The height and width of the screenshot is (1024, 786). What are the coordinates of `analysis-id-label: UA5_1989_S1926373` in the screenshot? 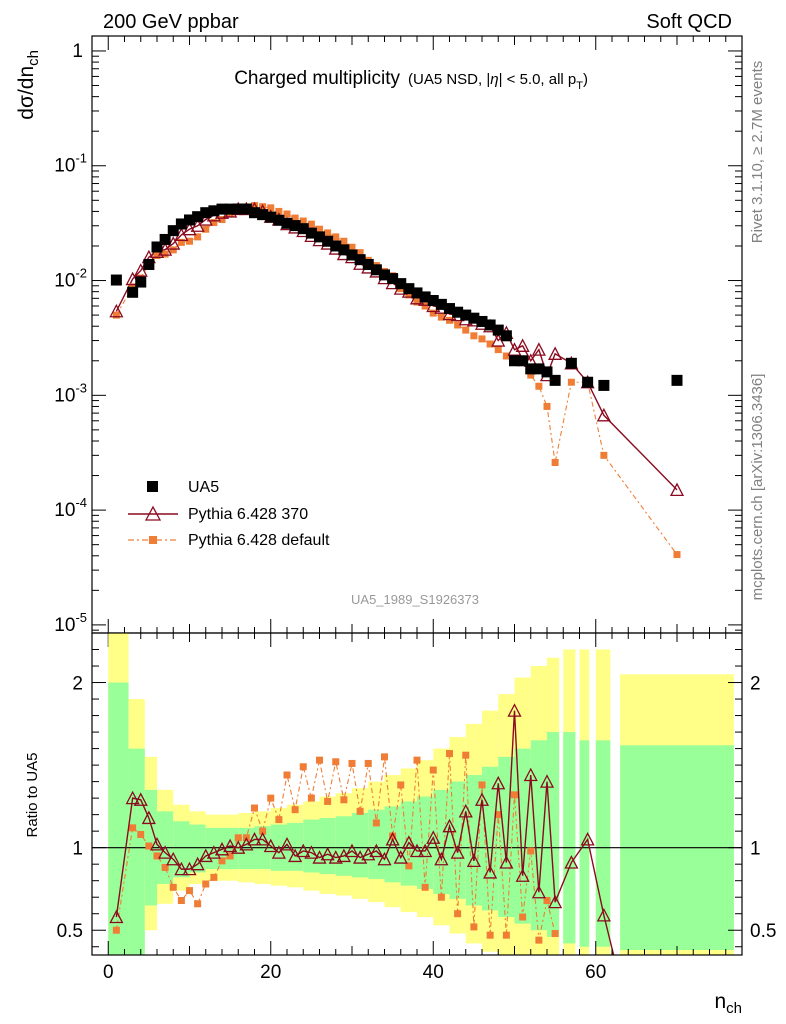 It's located at (415, 599).